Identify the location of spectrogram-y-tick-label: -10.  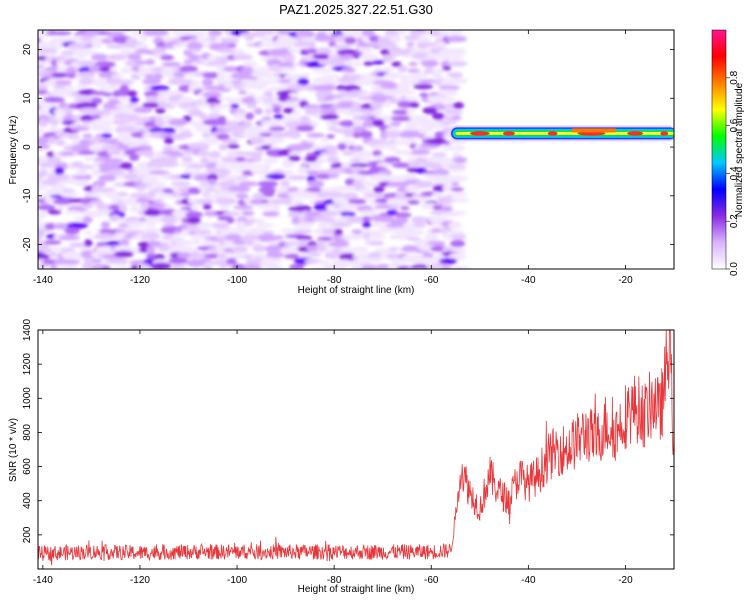
(27, 195).